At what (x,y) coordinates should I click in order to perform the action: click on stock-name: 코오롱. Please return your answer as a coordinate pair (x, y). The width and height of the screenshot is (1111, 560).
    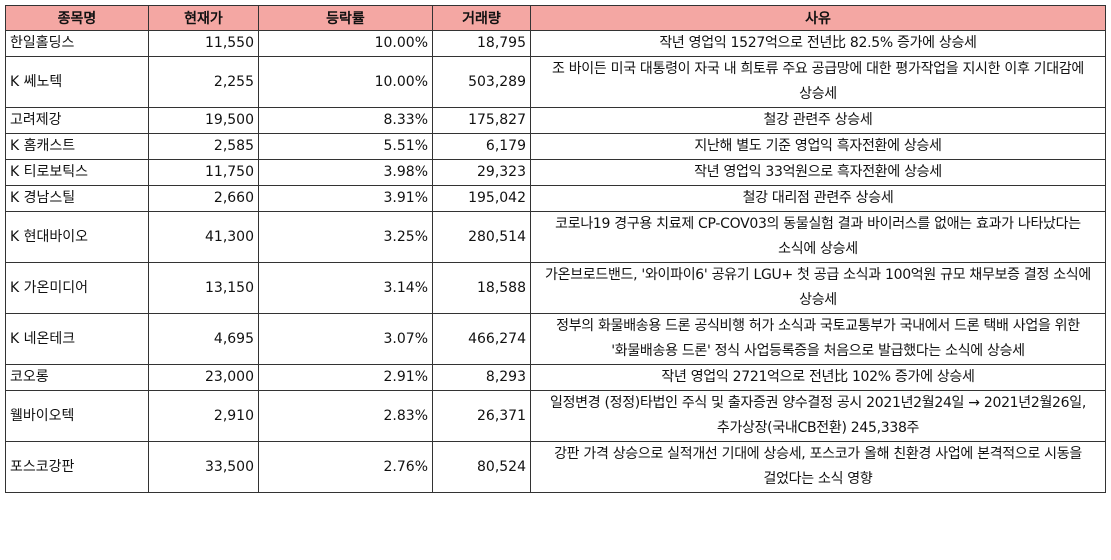
    Looking at the image, I should click on (77, 377).